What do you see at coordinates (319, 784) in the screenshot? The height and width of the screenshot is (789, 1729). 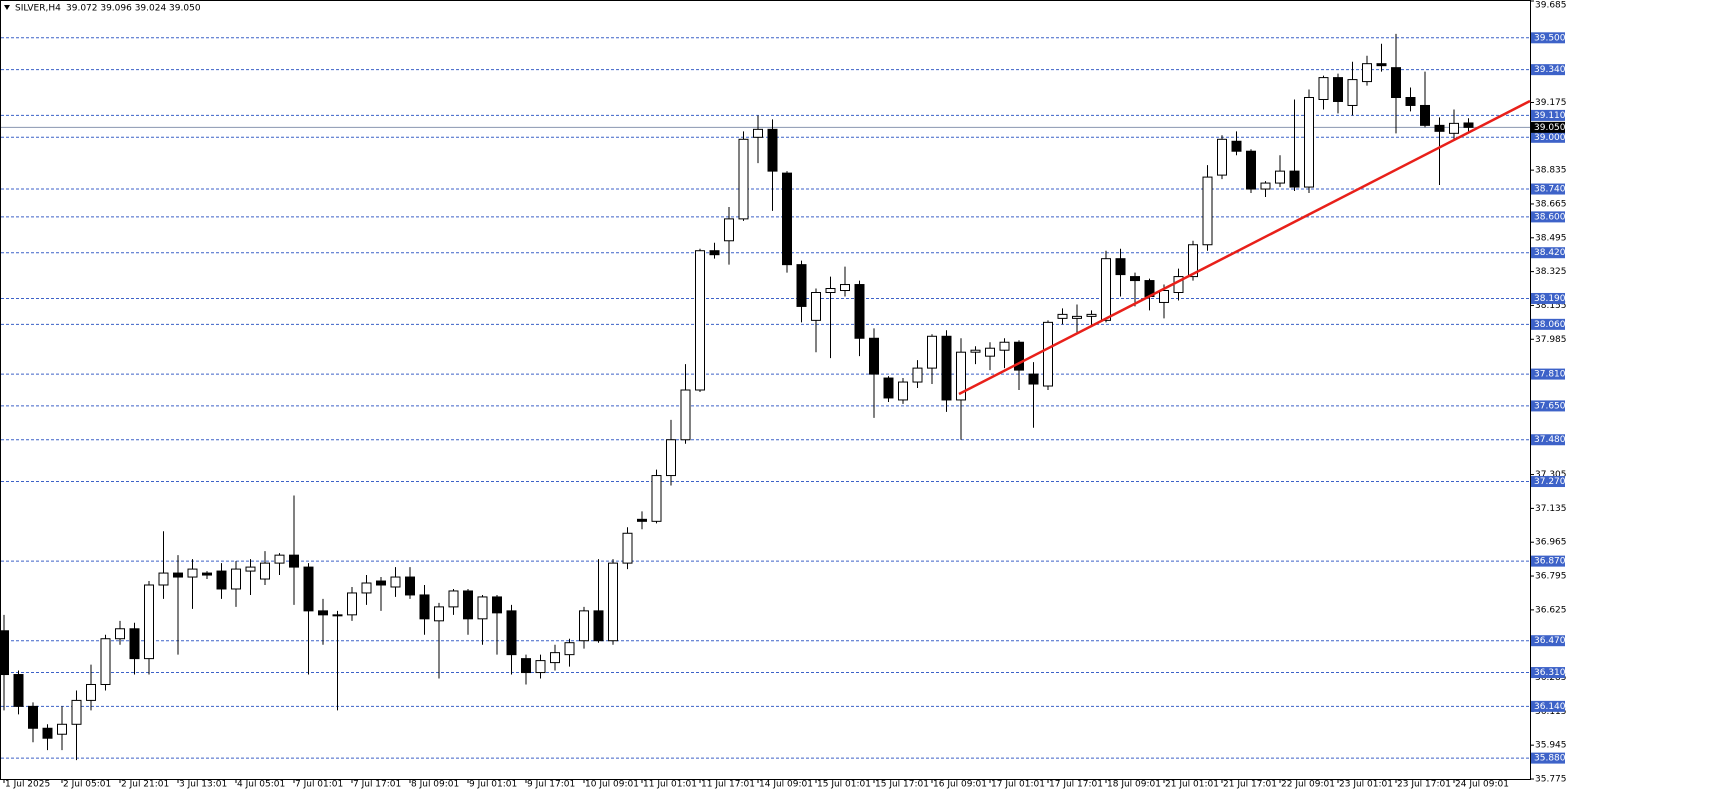 I see `x-tick-label: 7 Jul 01:01` at bounding box center [319, 784].